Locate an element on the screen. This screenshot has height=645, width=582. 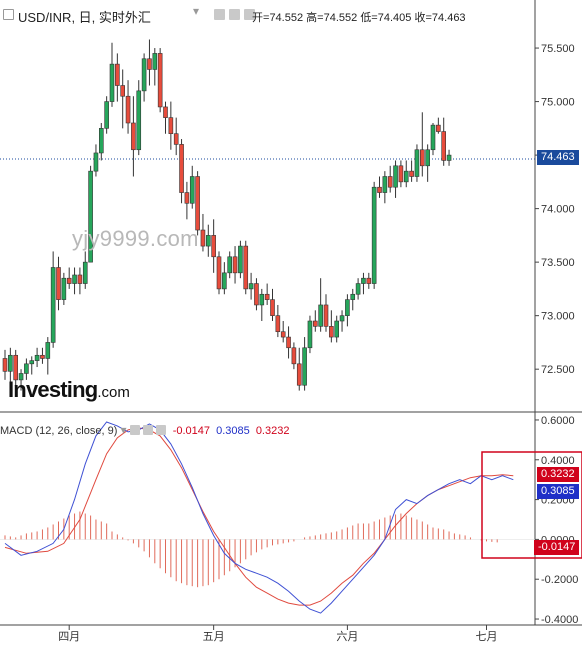
macd-legend-label: MACD (12, 26, close, 9) is located at coordinates (59, 431).